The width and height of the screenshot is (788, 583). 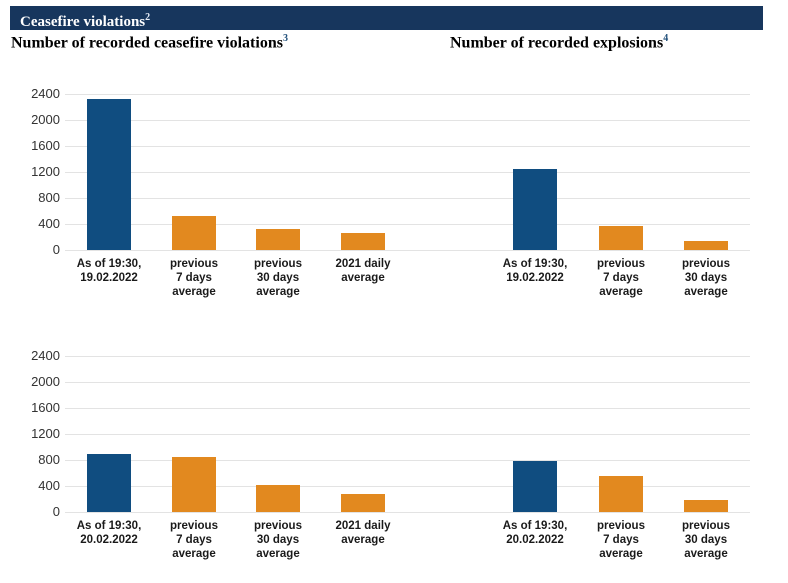 What do you see at coordinates (109, 271) in the screenshot?
I see `category-label-row0-col0-0: As of 19:30, 19.02.2022` at bounding box center [109, 271].